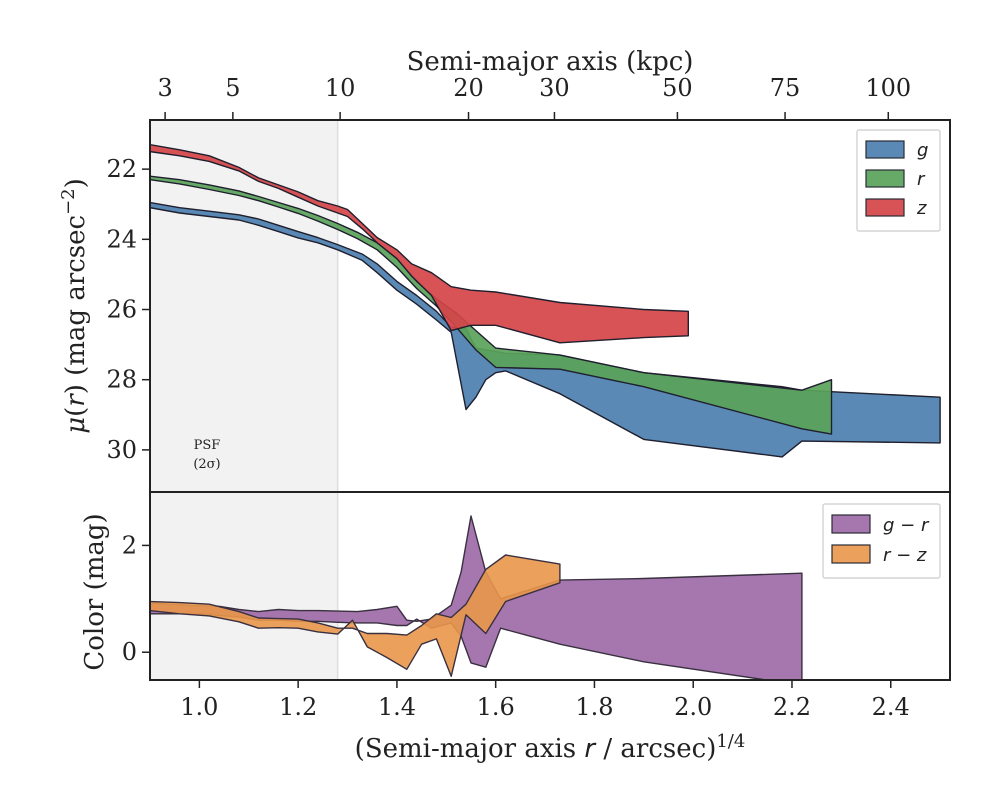 This screenshot has height=800, width=1000. I want to click on top-y-axis-label: μ(r) (mag arcsec−2), so click(74, 306).